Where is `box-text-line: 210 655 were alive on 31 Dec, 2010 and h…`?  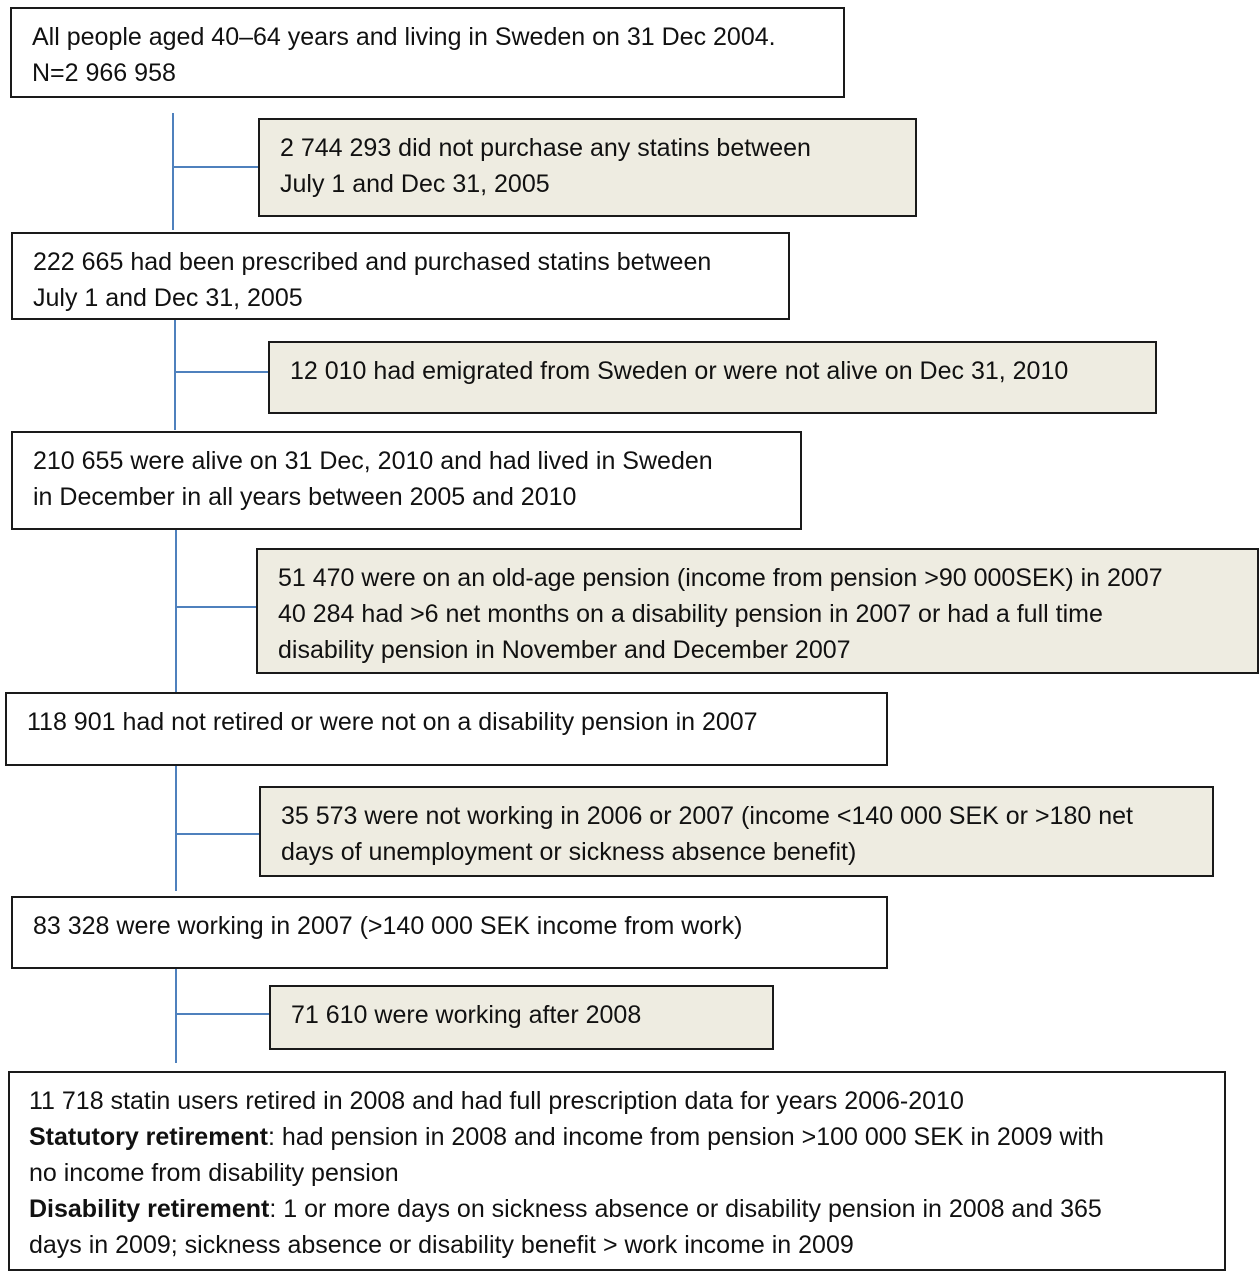
box-text-line: 210 655 were alive on 31 Dec, 2010 and h… is located at coordinates (373, 461).